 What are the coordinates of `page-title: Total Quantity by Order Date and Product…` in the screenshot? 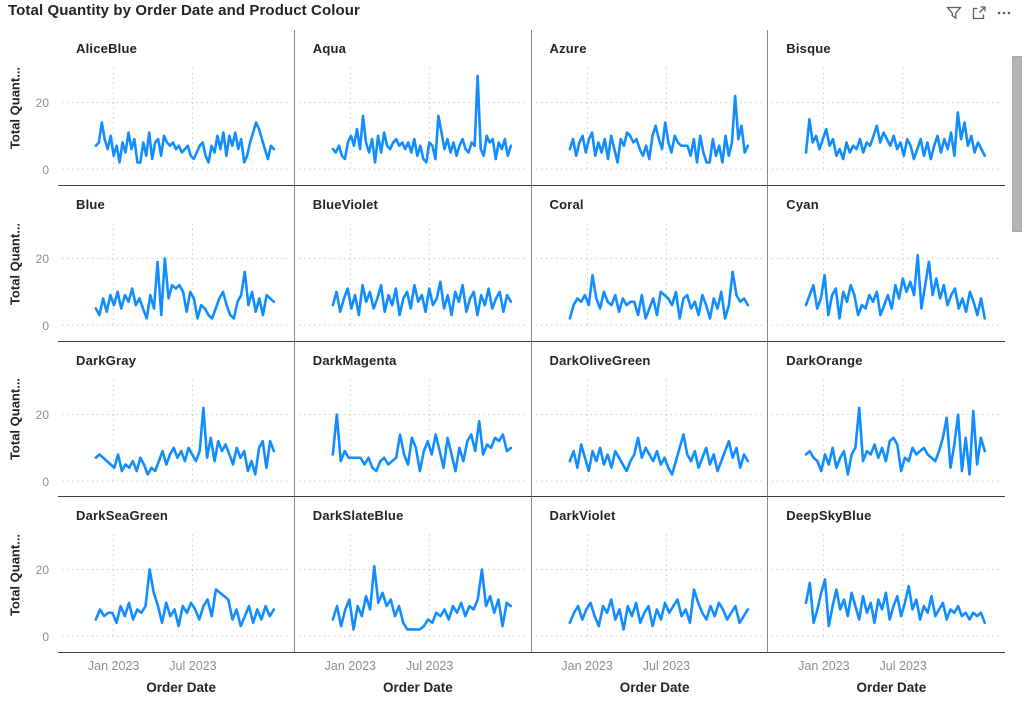 It's located at (184, 10).